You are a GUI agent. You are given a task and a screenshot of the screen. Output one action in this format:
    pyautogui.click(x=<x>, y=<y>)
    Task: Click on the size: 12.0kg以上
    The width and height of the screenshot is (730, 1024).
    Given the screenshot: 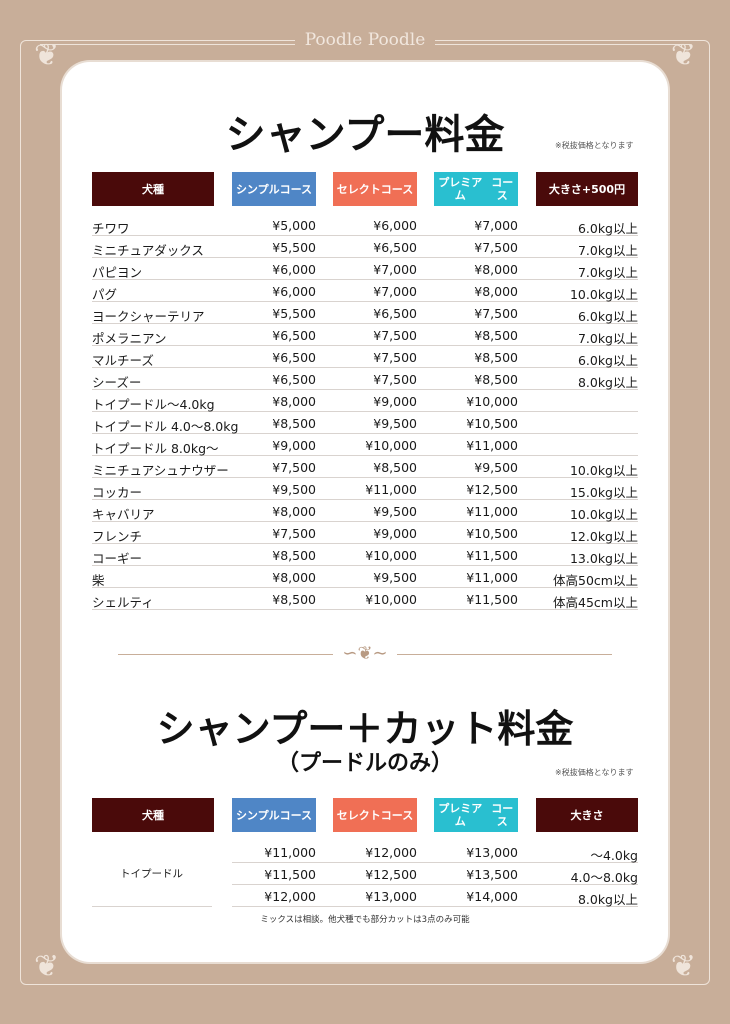 What is the action you would take?
    pyautogui.click(x=603, y=536)
    